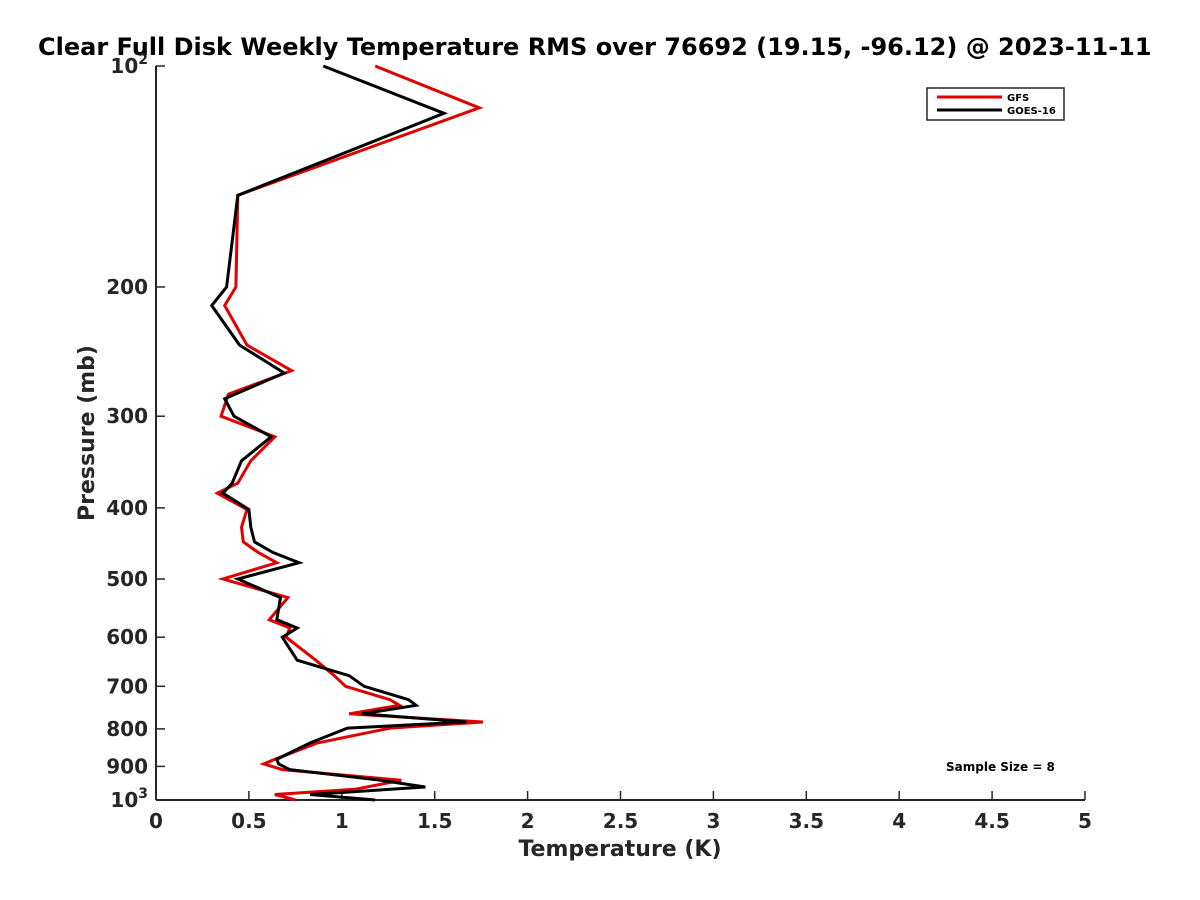 This screenshot has width=1200, height=900. I want to click on x-ticks: 0 0.5 1 1.5 2 2.5 3 3.5 4 4.5 5, so click(620, 812).